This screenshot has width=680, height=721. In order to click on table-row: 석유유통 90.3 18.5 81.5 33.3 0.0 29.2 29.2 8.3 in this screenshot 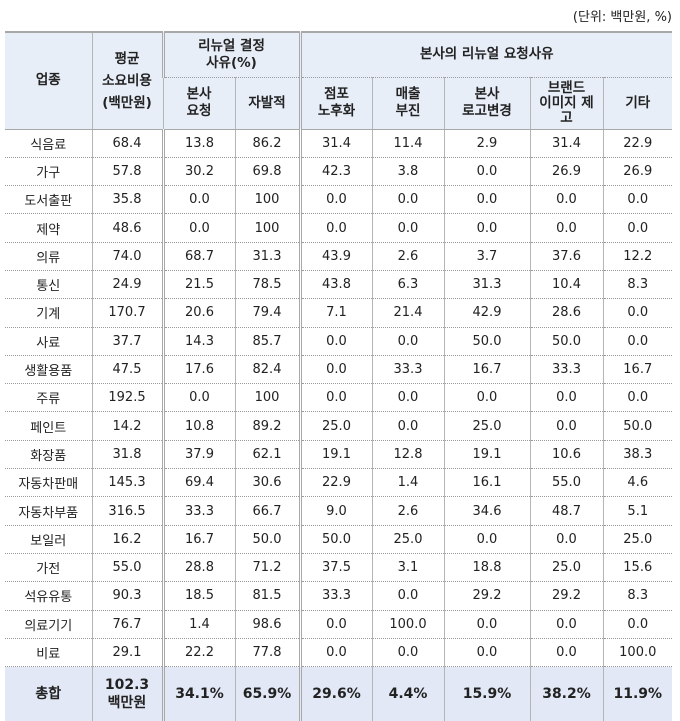, I will do `click(339, 596)`.